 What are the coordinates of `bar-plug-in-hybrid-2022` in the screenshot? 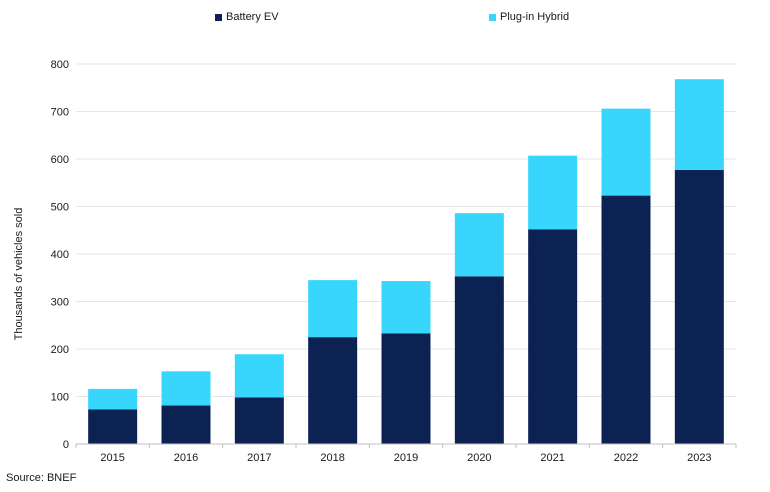 It's located at (626, 152).